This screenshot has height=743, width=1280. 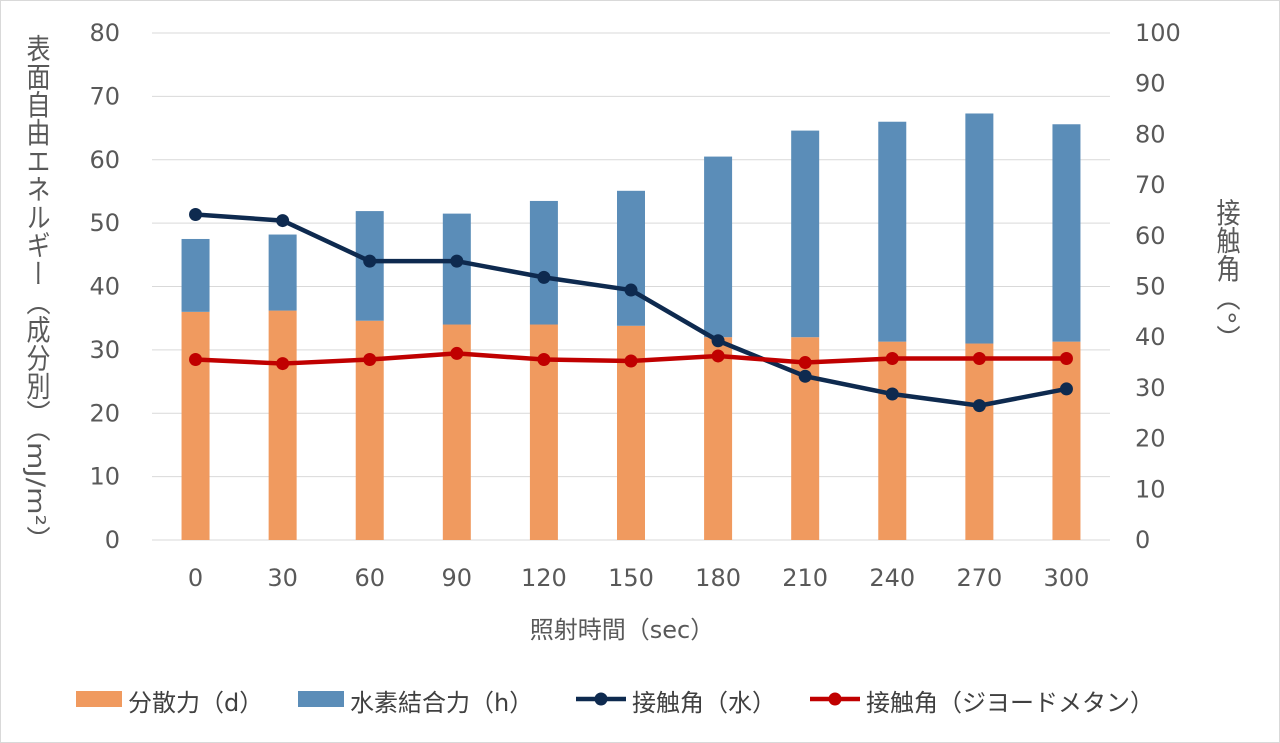 I want to click on left-tick-label: 70, so click(x=104, y=96).